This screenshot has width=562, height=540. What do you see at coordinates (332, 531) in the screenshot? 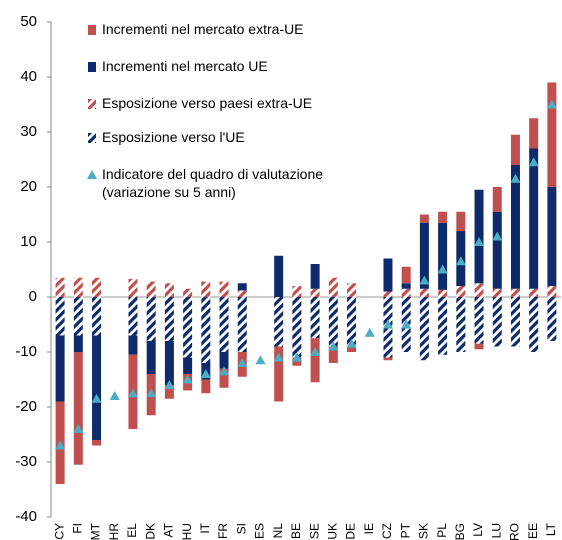
I see `x-tick-label: UK` at bounding box center [332, 531].